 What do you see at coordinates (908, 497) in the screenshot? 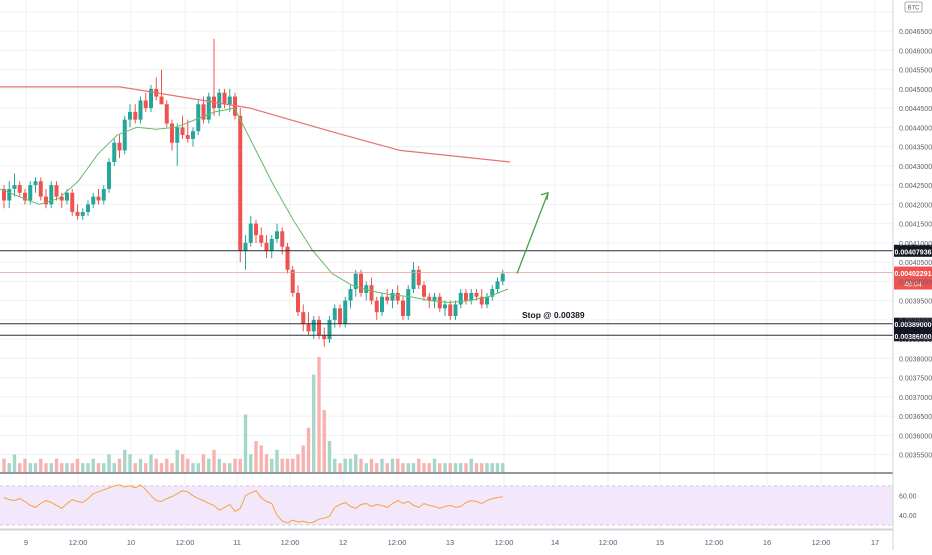
I see `rsi-tick-label: 60.00` at bounding box center [908, 497].